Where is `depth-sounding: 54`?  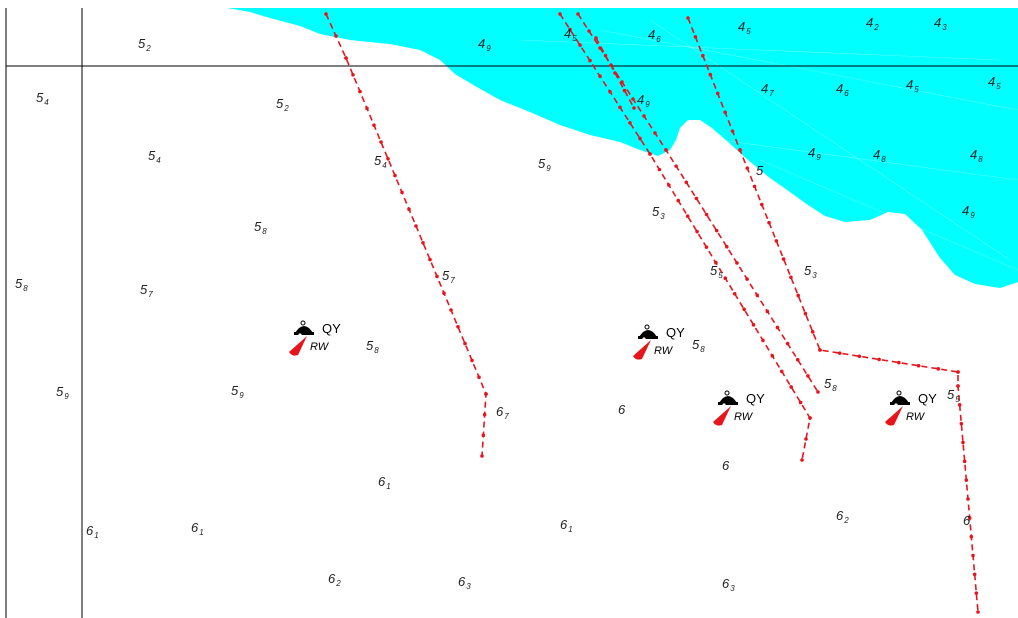
depth-sounding: 54 is located at coordinates (380, 161).